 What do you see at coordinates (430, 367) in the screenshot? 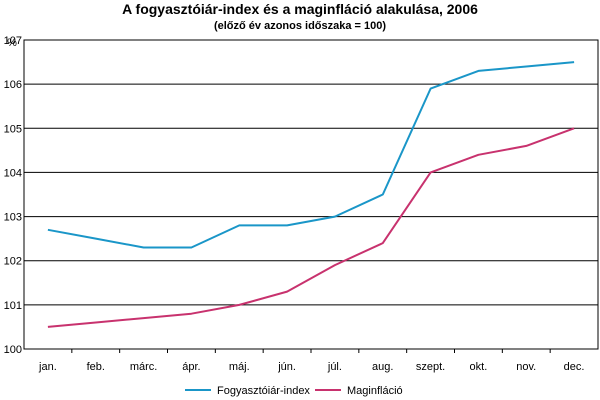
I see `x-tick-label: szept.` at bounding box center [430, 367].